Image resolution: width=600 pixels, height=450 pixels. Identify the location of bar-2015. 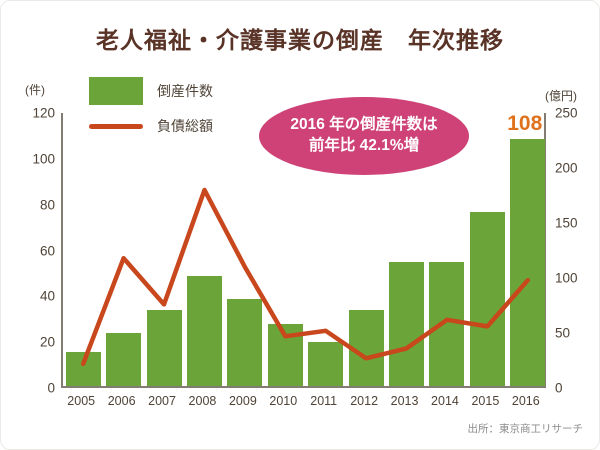
(487, 298).